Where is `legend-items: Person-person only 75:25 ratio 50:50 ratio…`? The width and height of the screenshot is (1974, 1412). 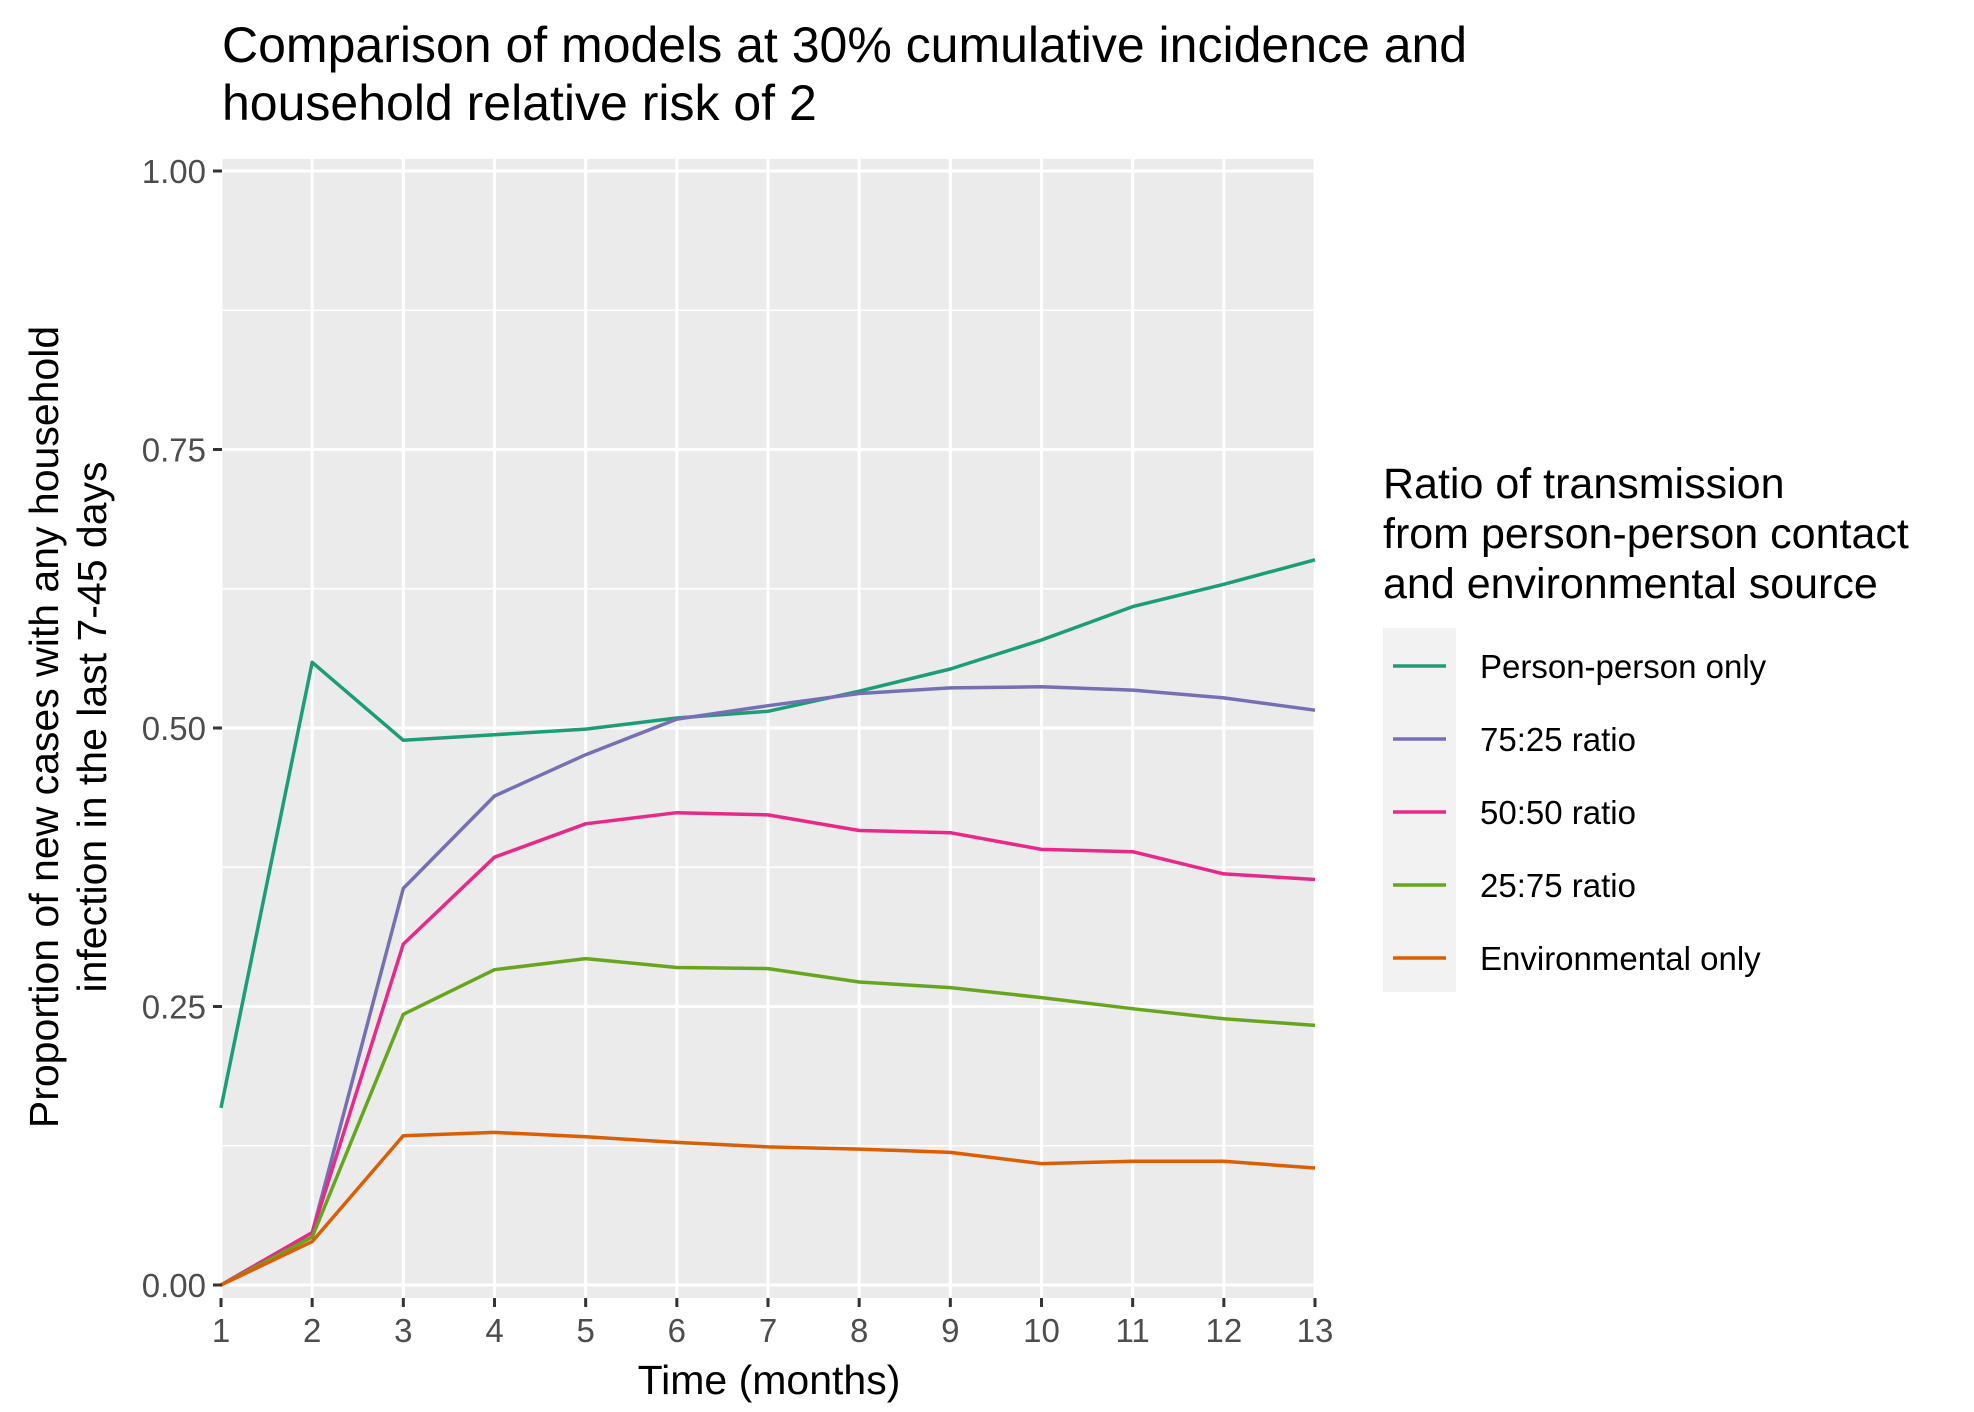 legend-items: Person-person only 75:25 ratio 50:50 ratio… is located at coordinates (1580, 812).